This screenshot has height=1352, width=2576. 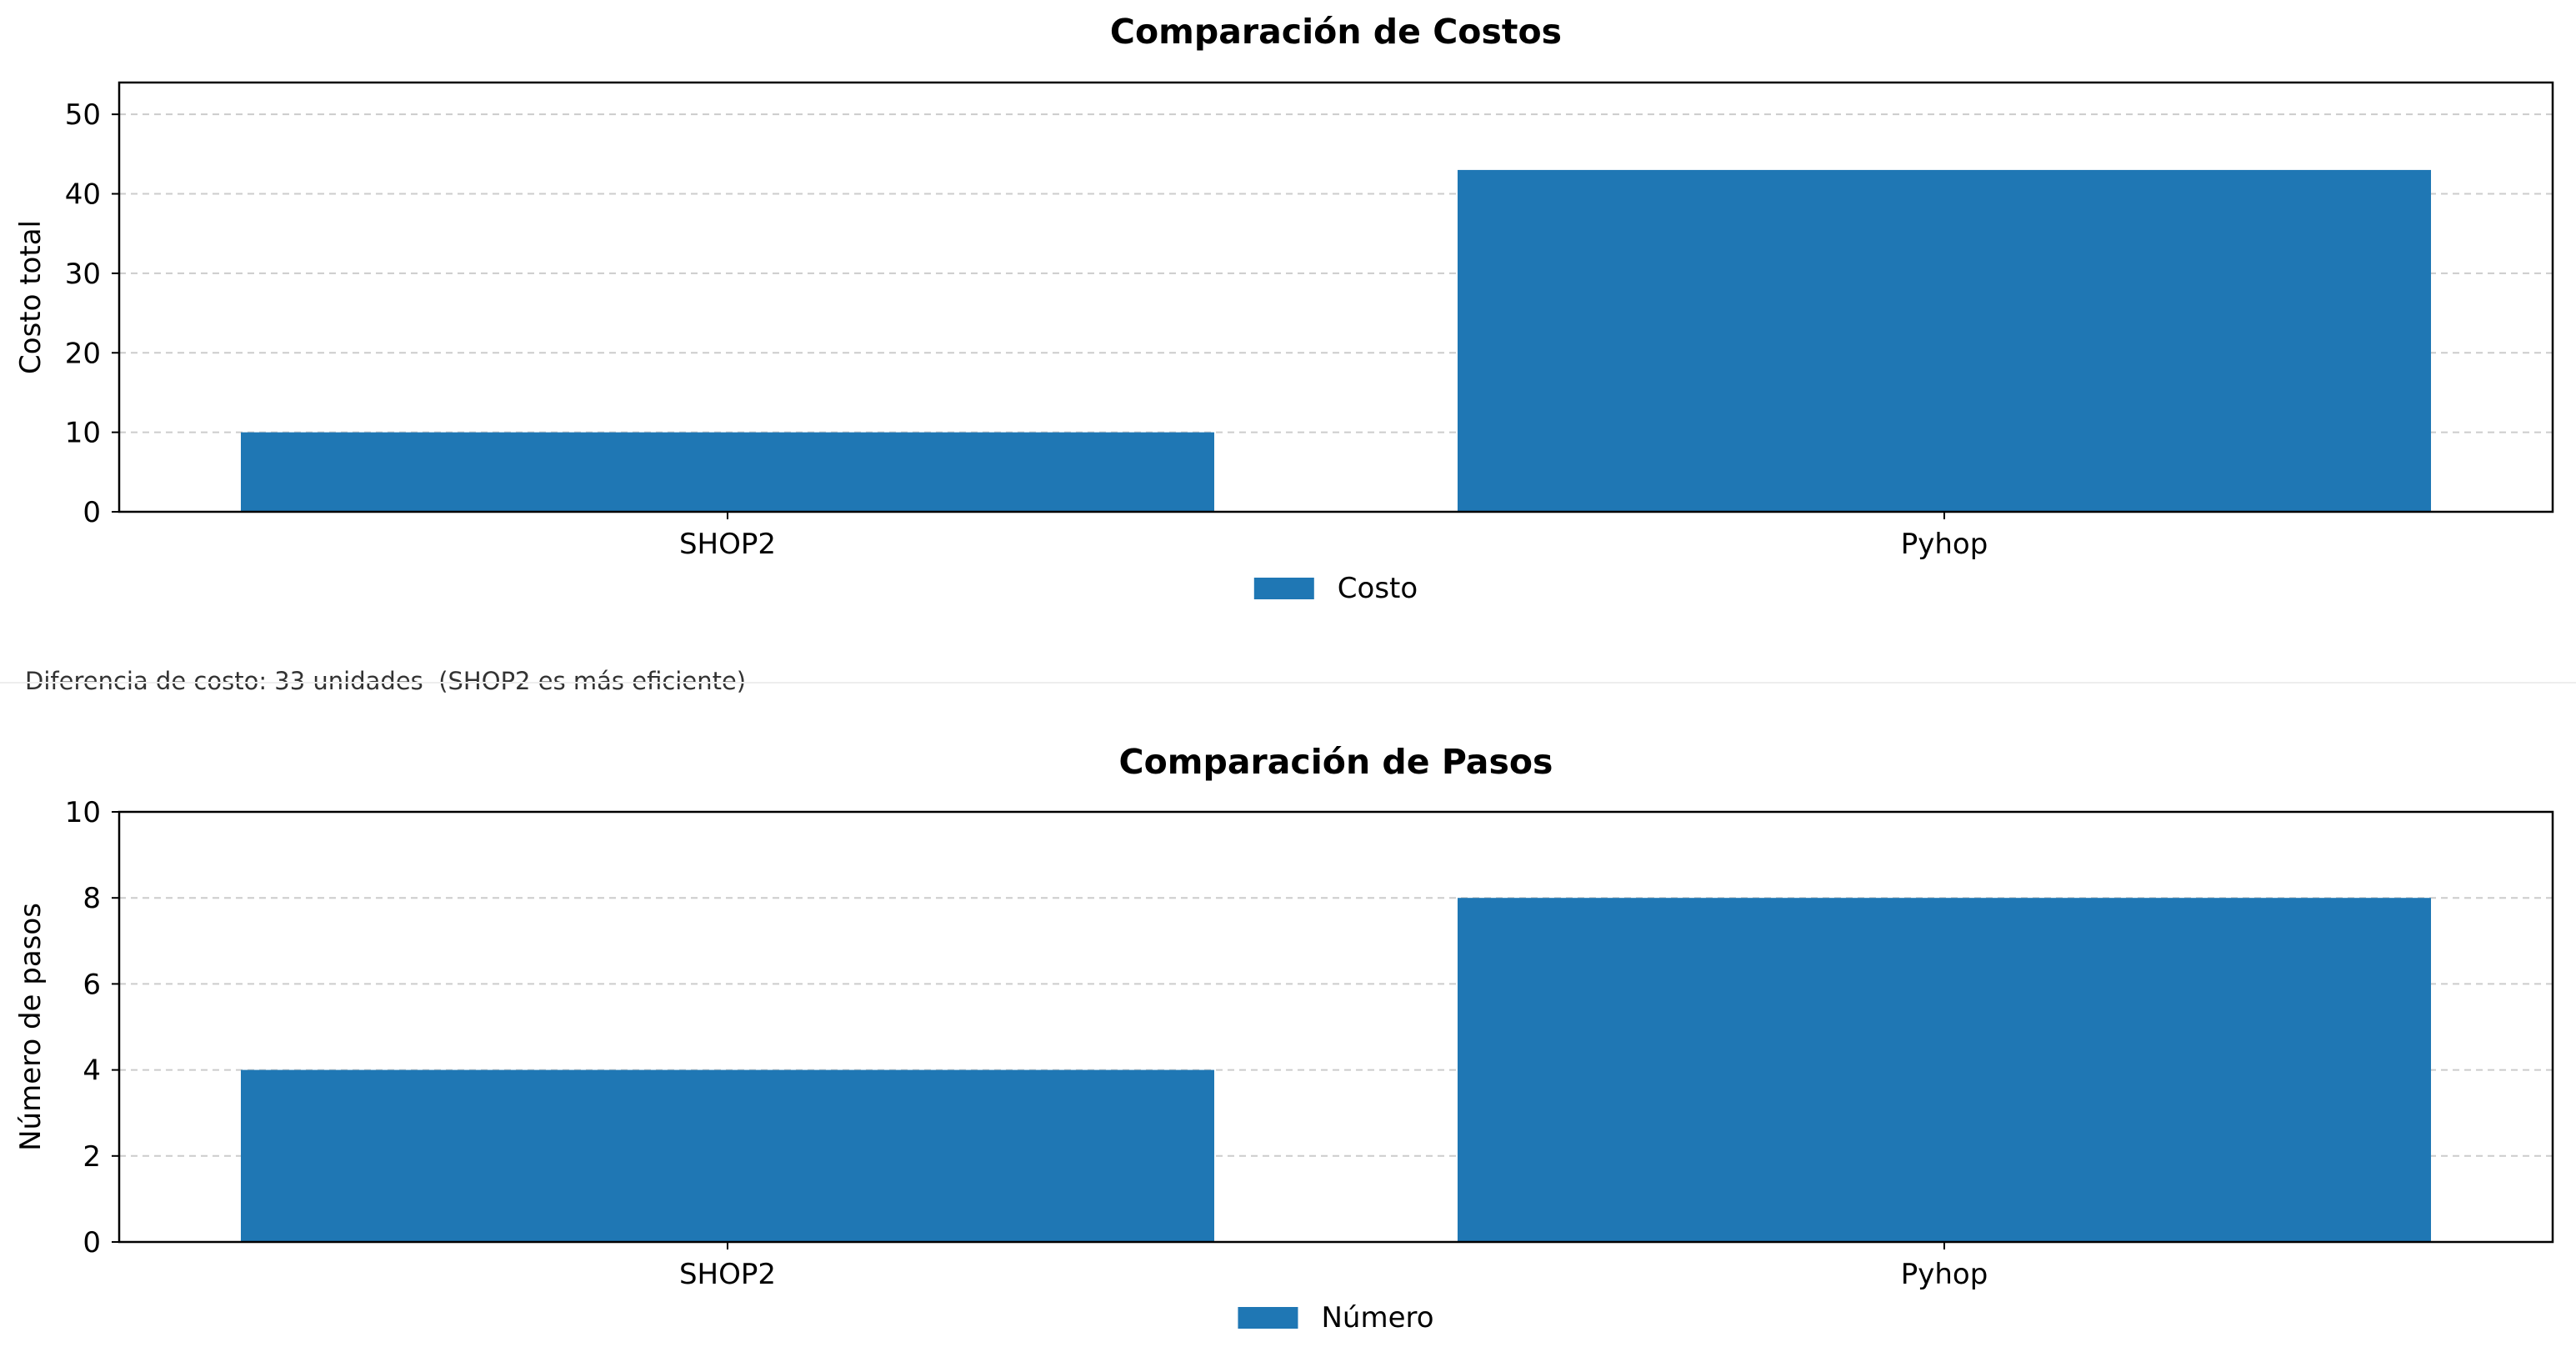 What do you see at coordinates (1336, 762) in the screenshot?
I see `chart-title: Comparación de Pasos` at bounding box center [1336, 762].